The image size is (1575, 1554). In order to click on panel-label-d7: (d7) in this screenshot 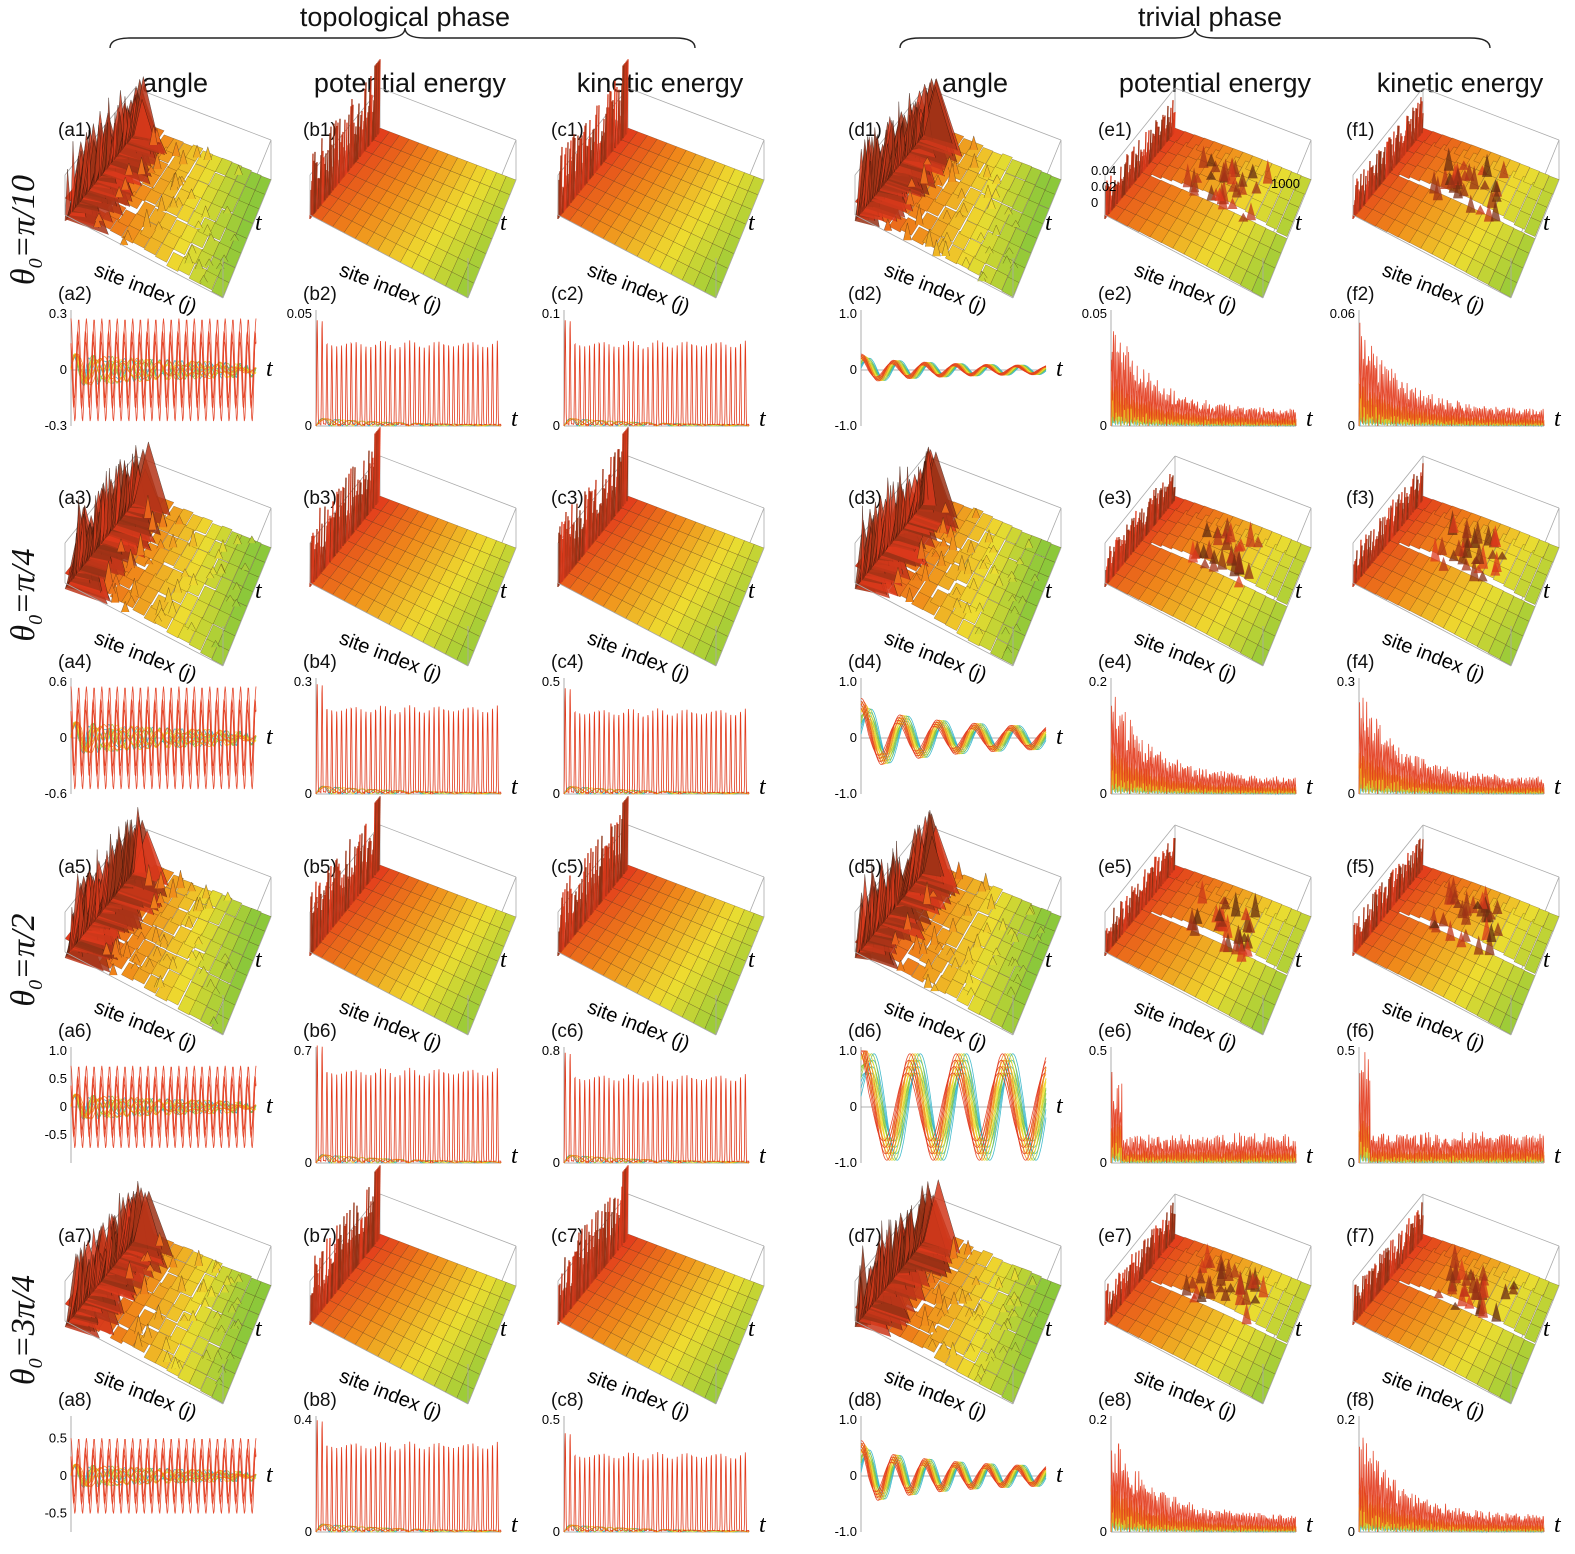, I will do `click(865, 1236)`.